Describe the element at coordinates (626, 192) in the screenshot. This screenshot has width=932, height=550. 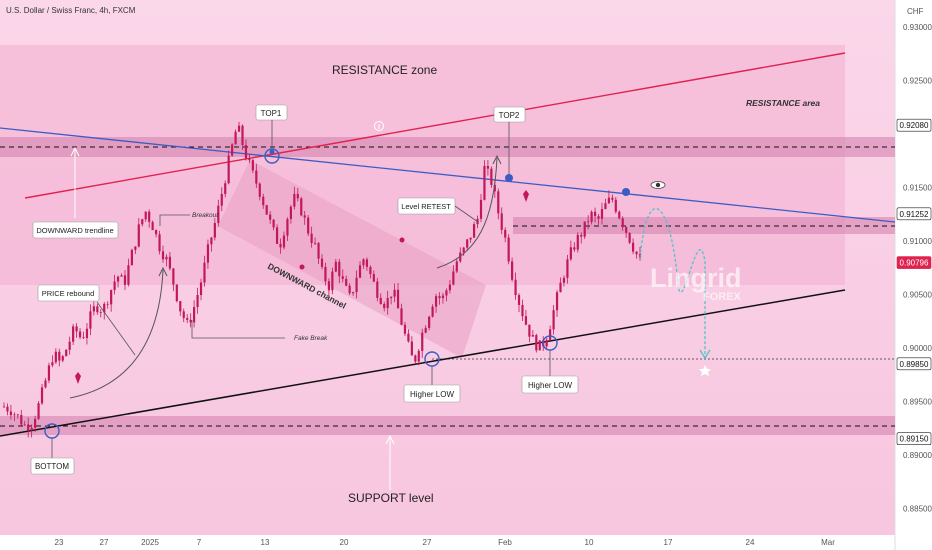
I see `touch-dot` at that location.